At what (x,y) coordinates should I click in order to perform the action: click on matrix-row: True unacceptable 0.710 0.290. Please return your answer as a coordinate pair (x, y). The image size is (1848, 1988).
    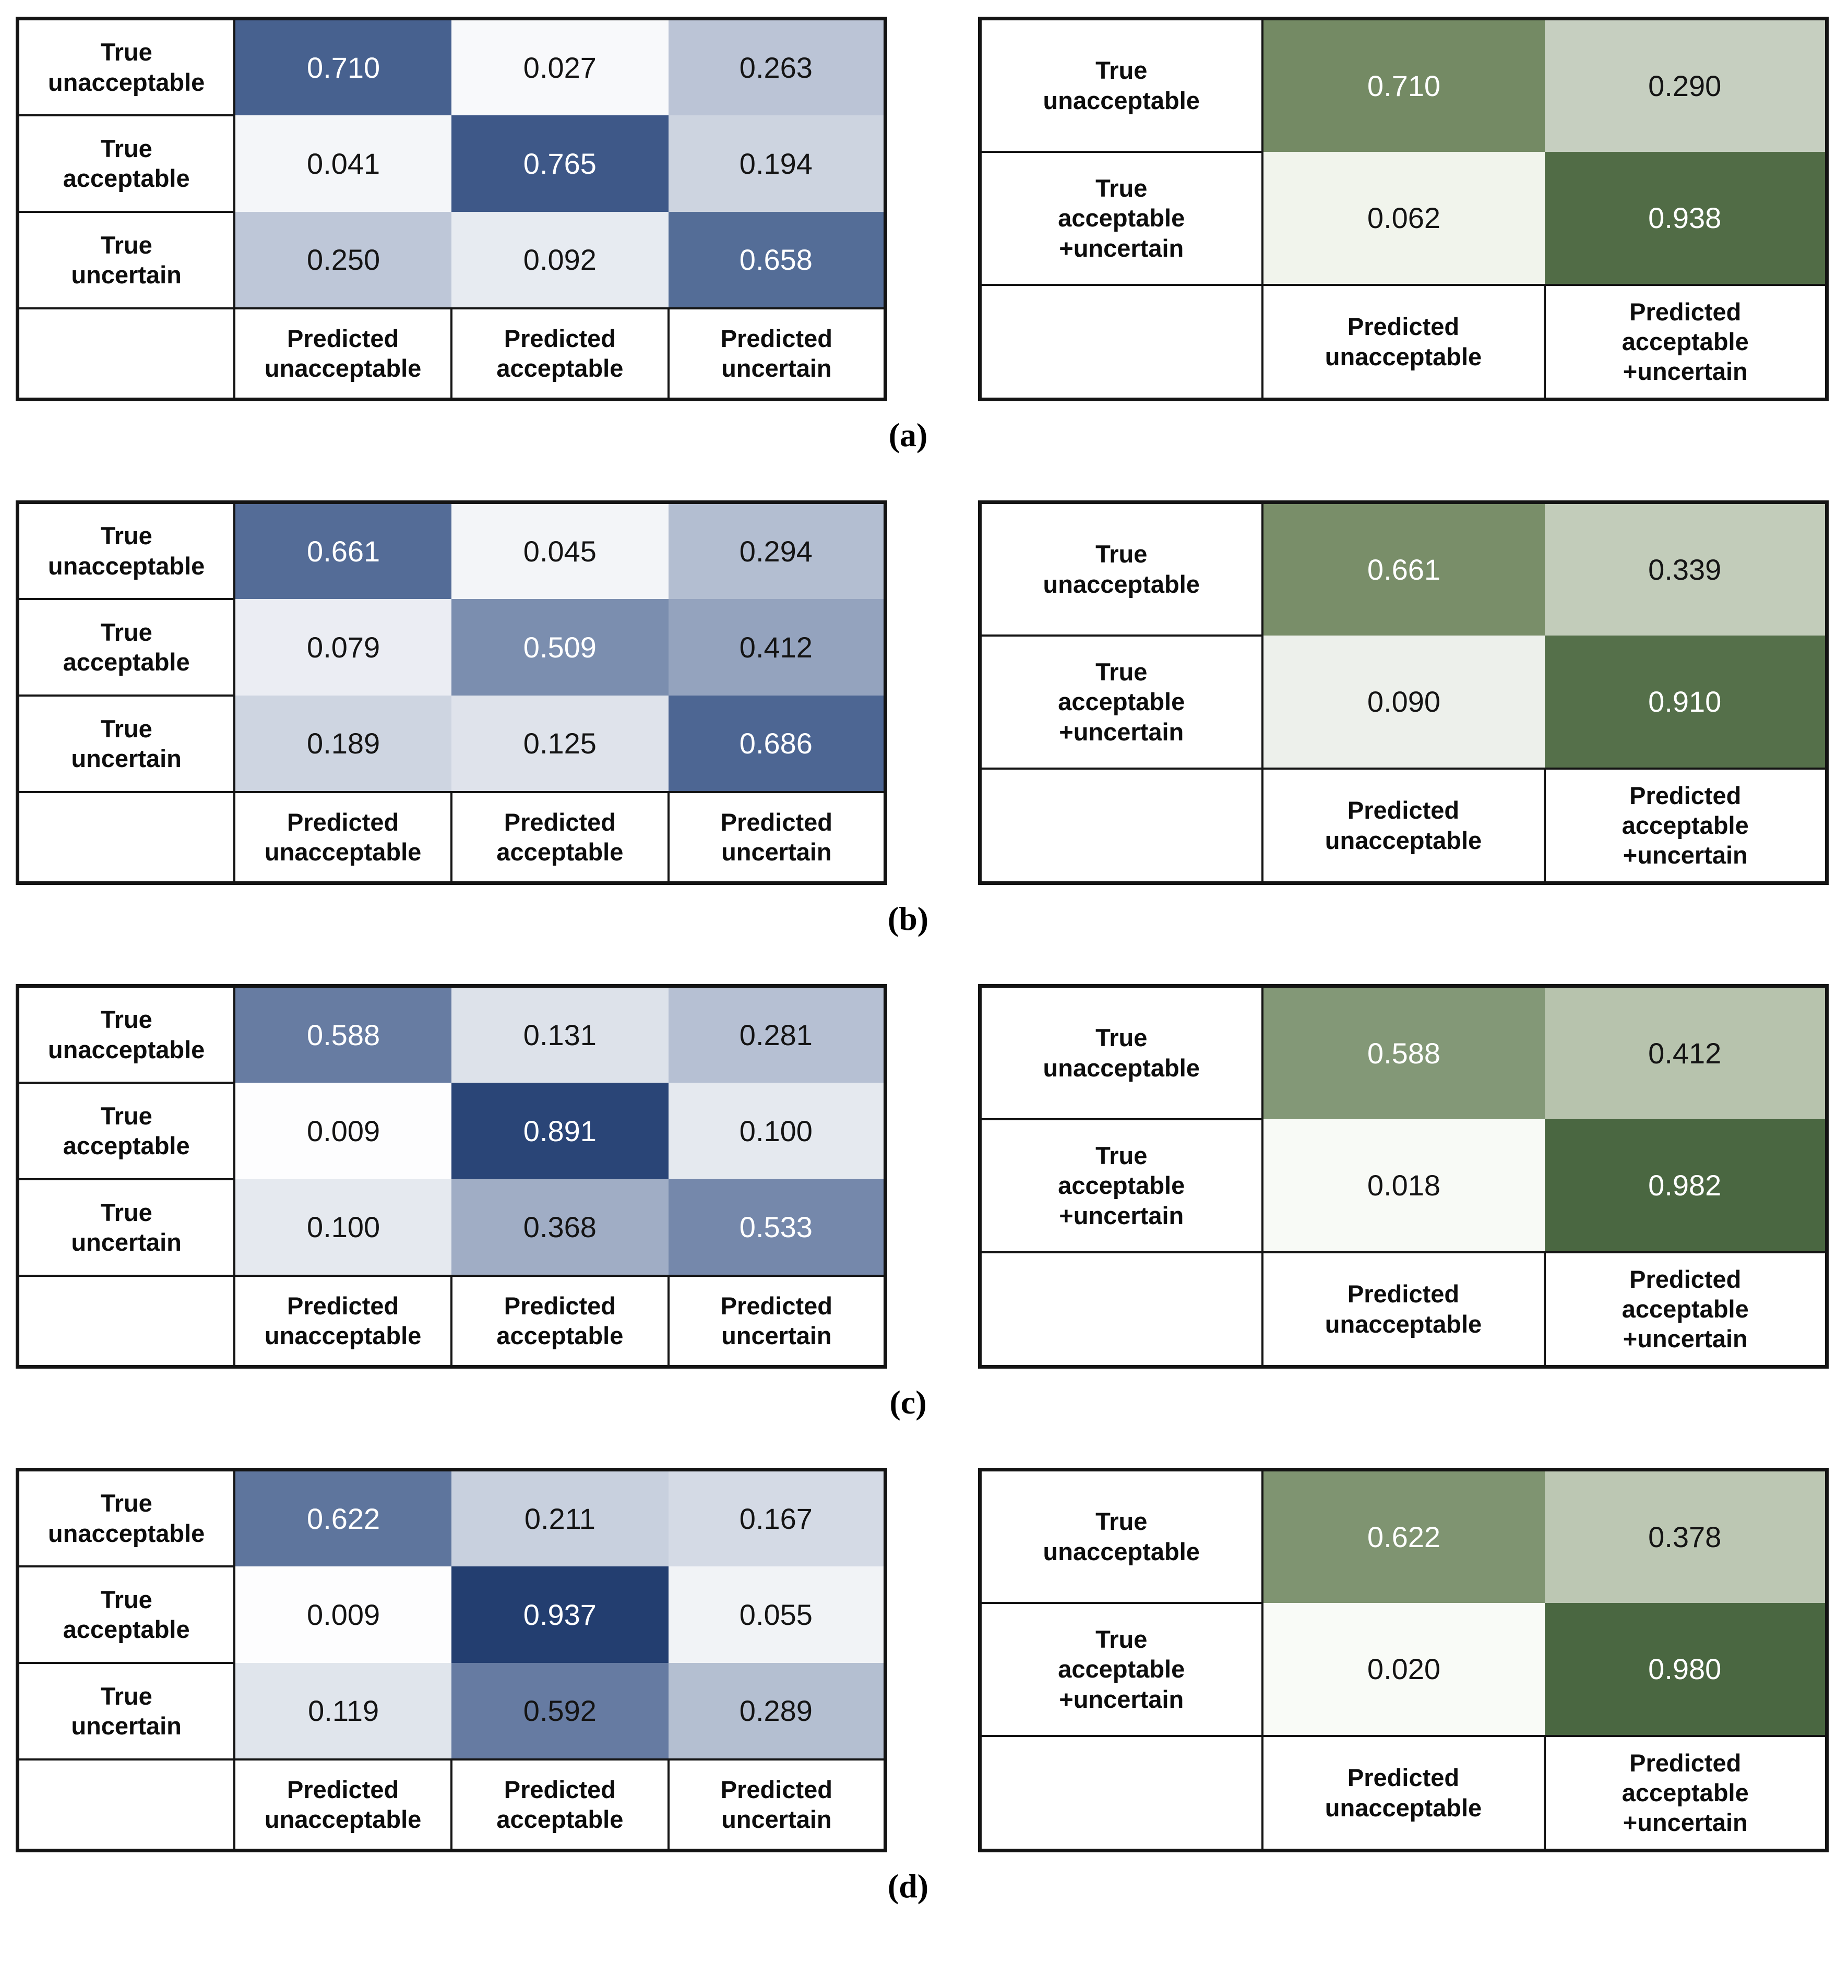
    Looking at the image, I should click on (1403, 85).